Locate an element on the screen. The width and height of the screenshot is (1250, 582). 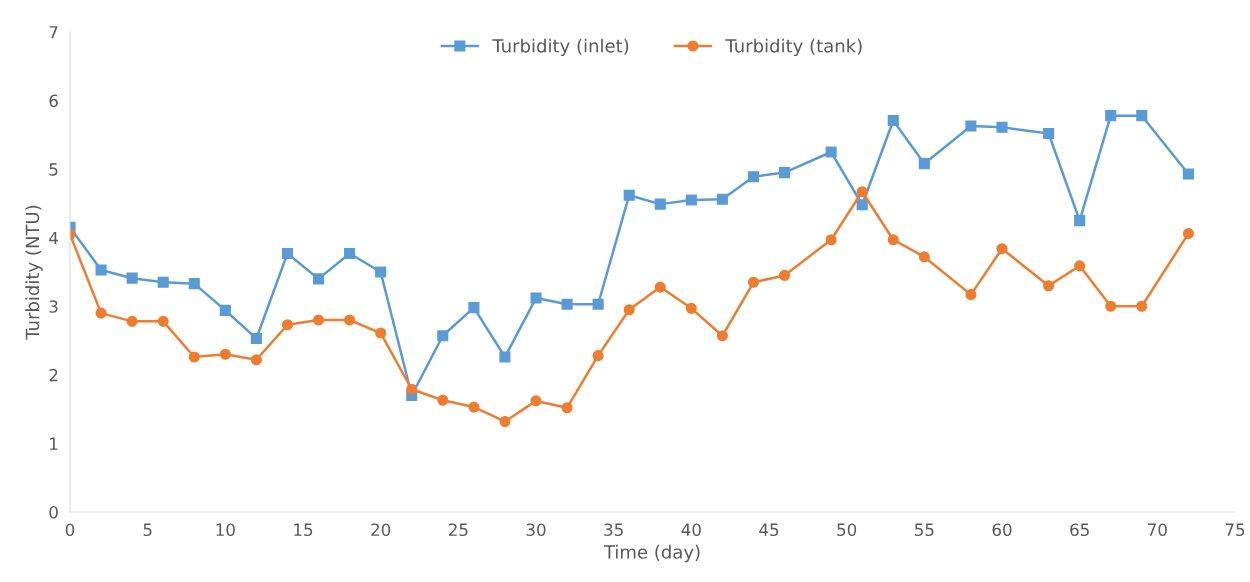
legend-label: Turbidity (tank) is located at coordinates (793, 47).